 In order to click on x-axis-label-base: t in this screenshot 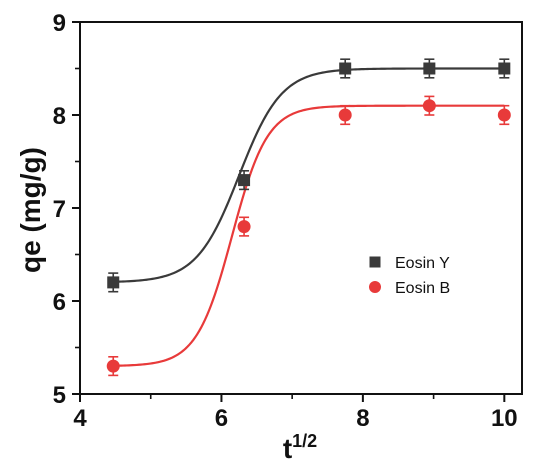, I will do `click(287, 448)`.